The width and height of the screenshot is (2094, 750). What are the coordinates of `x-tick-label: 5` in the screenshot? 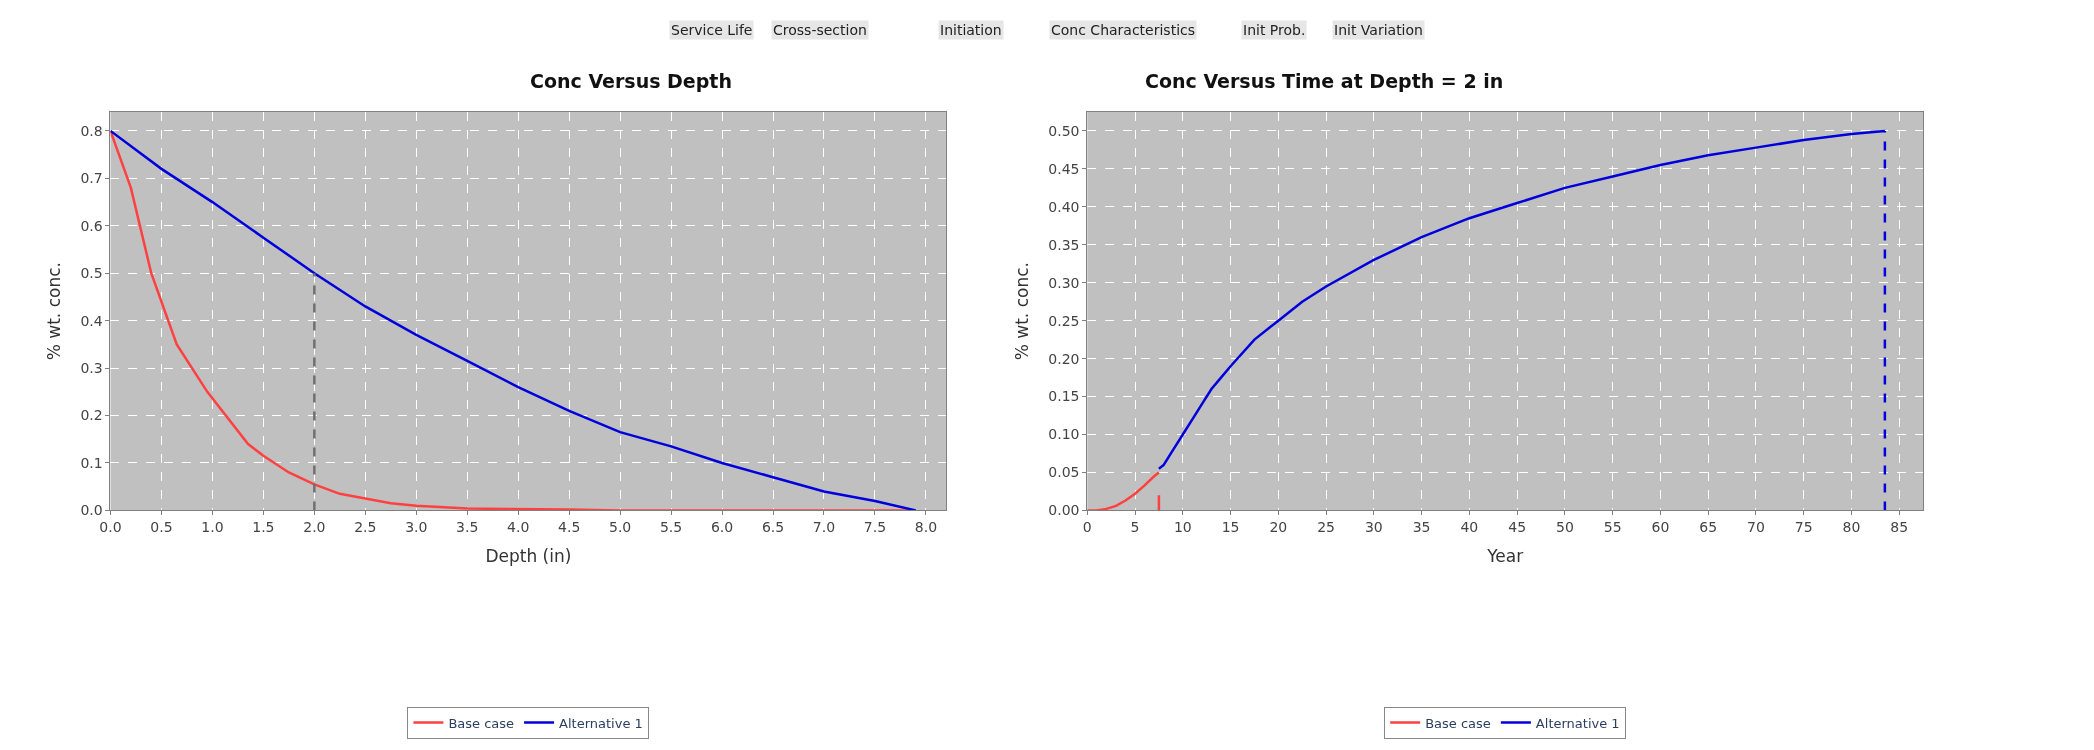 It's located at (1135, 527).